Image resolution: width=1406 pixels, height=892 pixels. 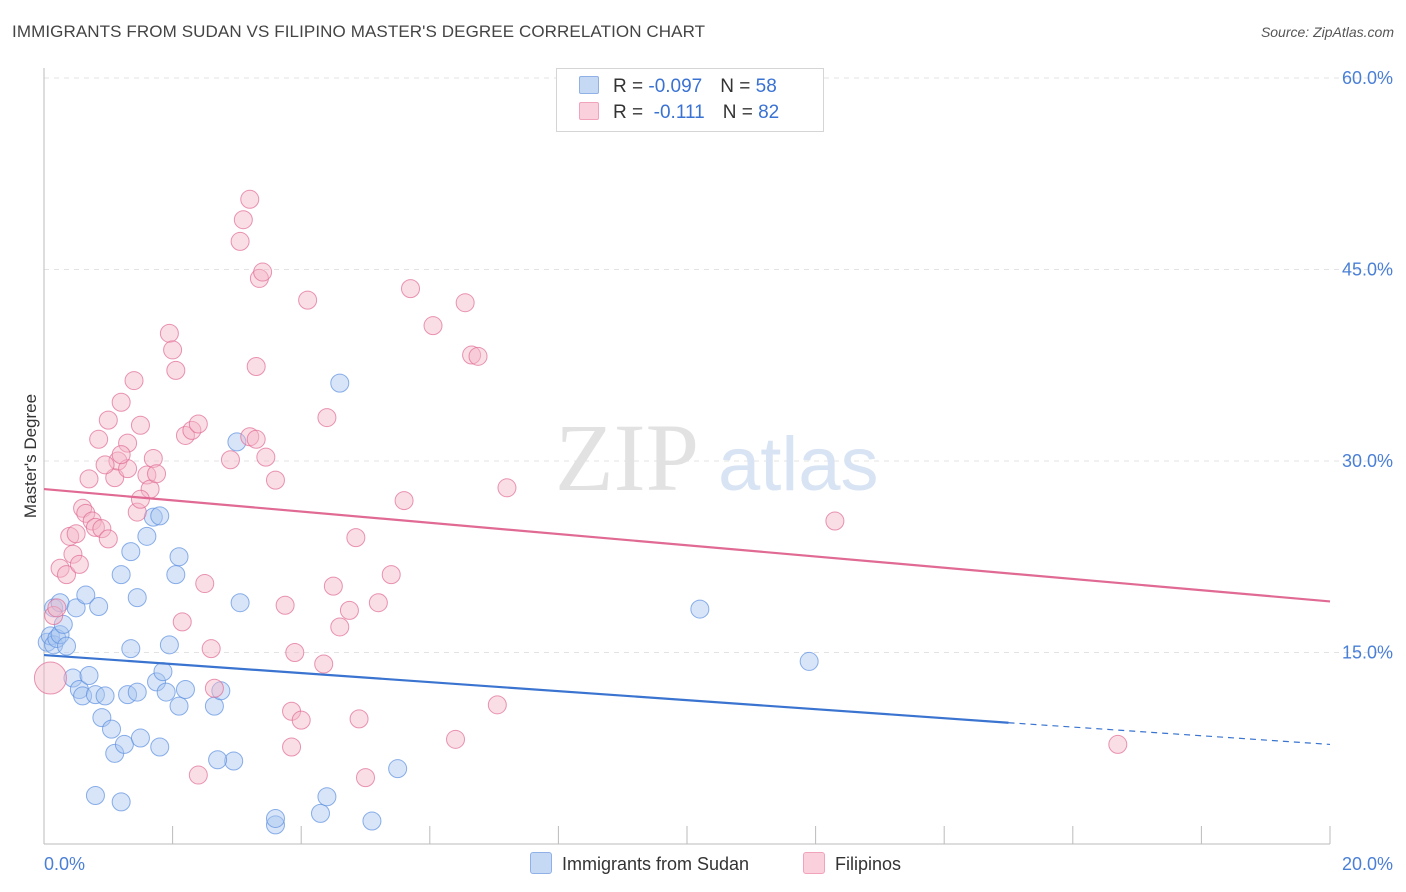 I want to click on y-tick-label: 60.0%, so click(x=1367, y=78).